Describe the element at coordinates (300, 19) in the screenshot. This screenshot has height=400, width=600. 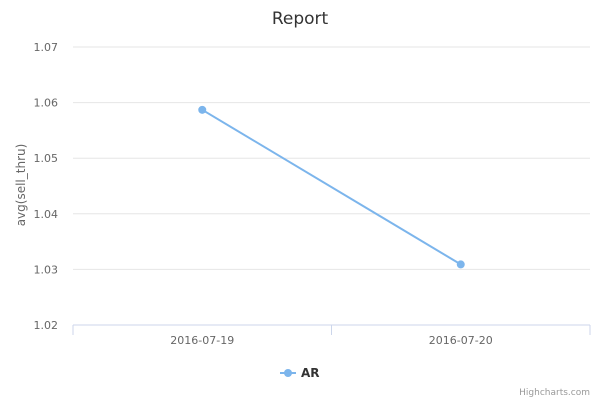
I see `chart-title: Report` at that location.